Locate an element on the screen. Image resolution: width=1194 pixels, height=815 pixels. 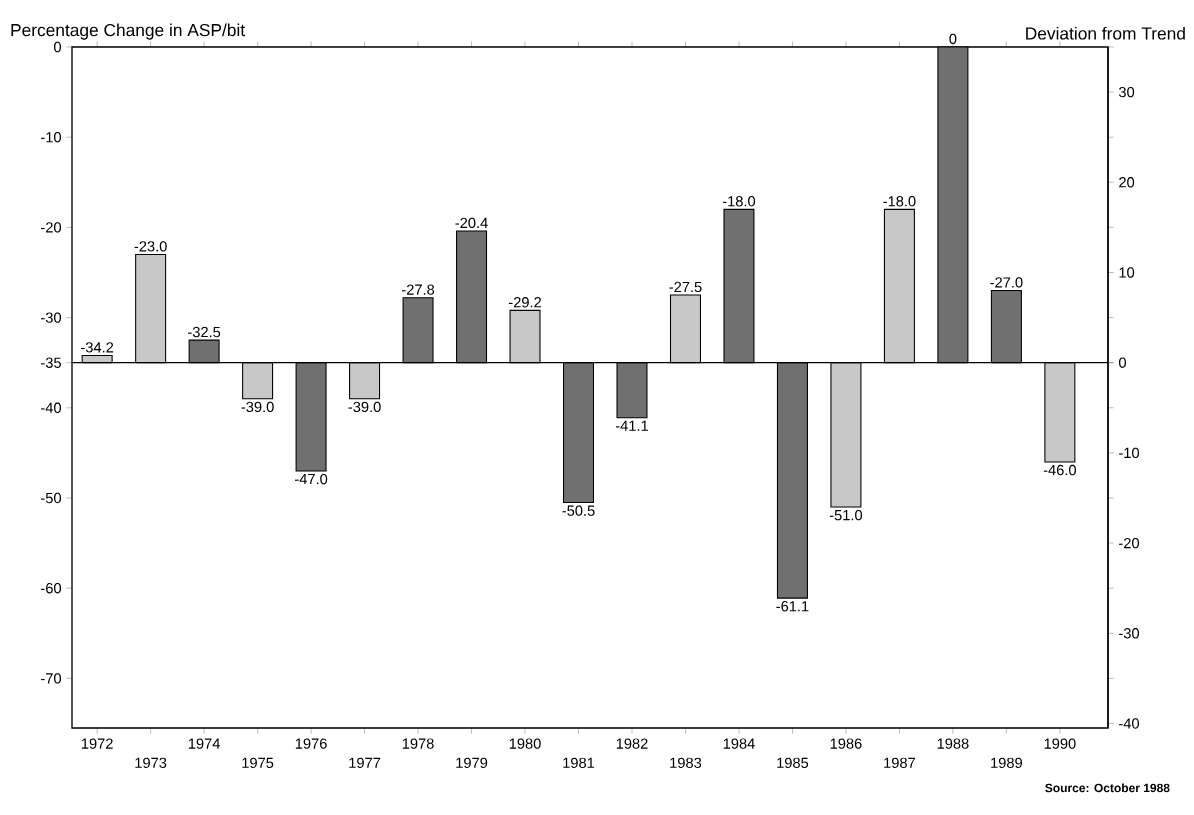
y2-tick-label: -10 is located at coordinates (1129, 453).